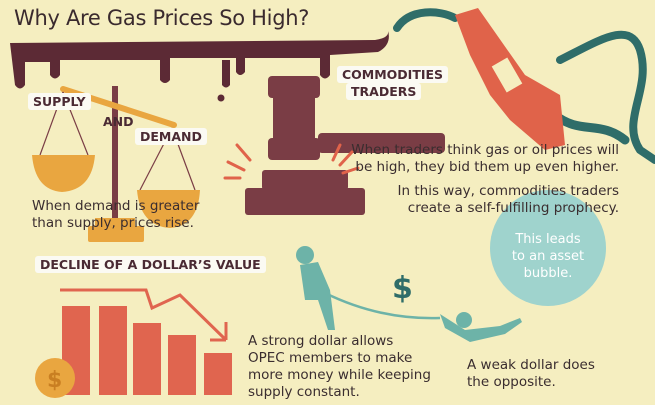  What do you see at coordinates (150, 264) in the screenshot?
I see `decline-label: DECLINE OF A DOLLAR’S VALUE` at bounding box center [150, 264].